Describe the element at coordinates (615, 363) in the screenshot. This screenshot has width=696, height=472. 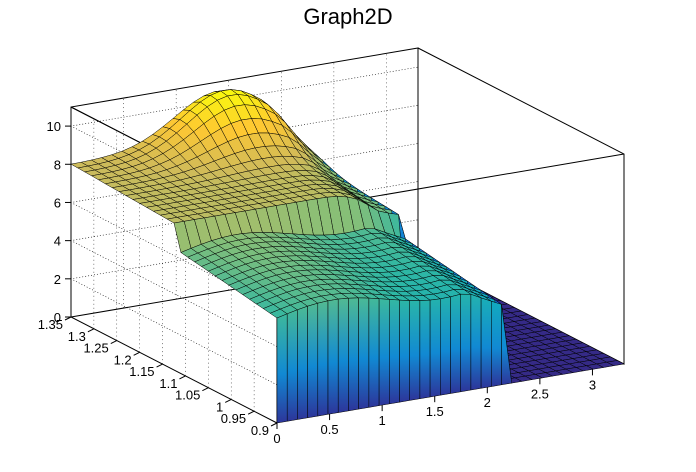
I see `surface-cell` at that location.